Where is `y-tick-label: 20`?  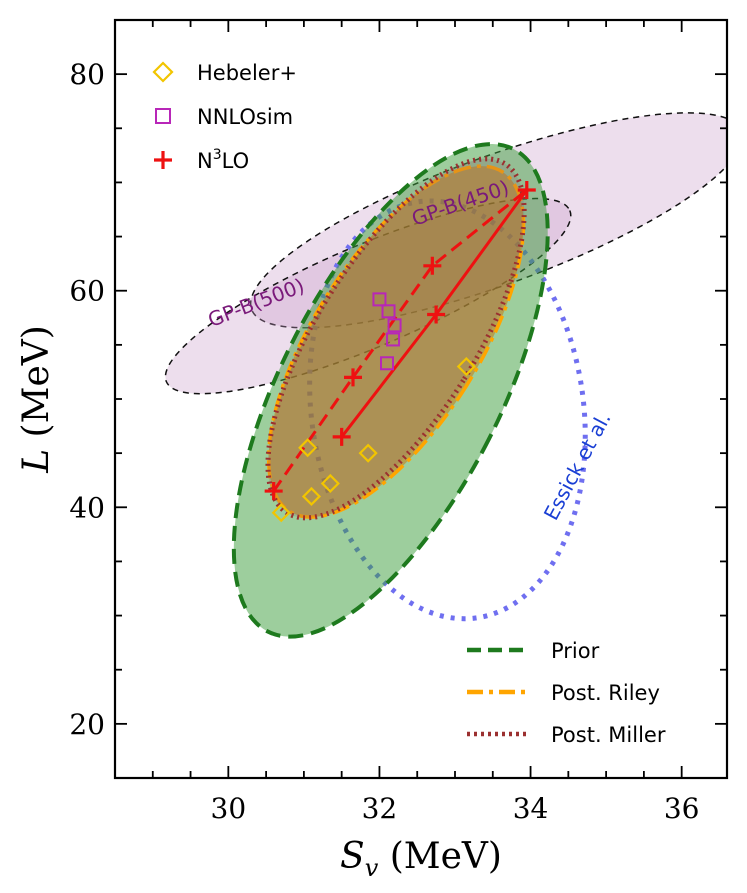
y-tick-label: 20 is located at coordinates (87, 724).